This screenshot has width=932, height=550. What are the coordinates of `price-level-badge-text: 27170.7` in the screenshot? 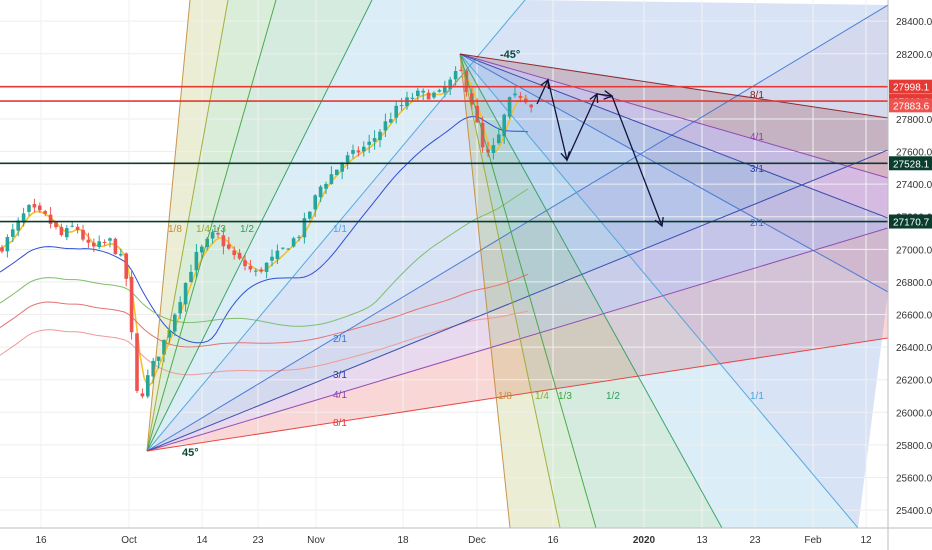 It's located at (911, 223).